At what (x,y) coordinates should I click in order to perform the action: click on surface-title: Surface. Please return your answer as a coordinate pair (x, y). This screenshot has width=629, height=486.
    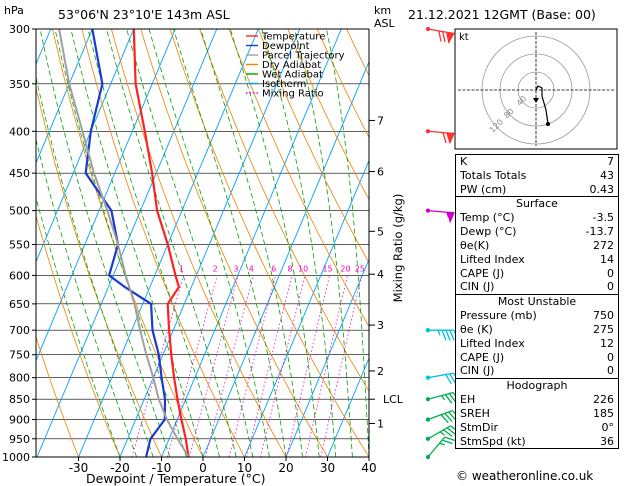
    Looking at the image, I should click on (537, 204).